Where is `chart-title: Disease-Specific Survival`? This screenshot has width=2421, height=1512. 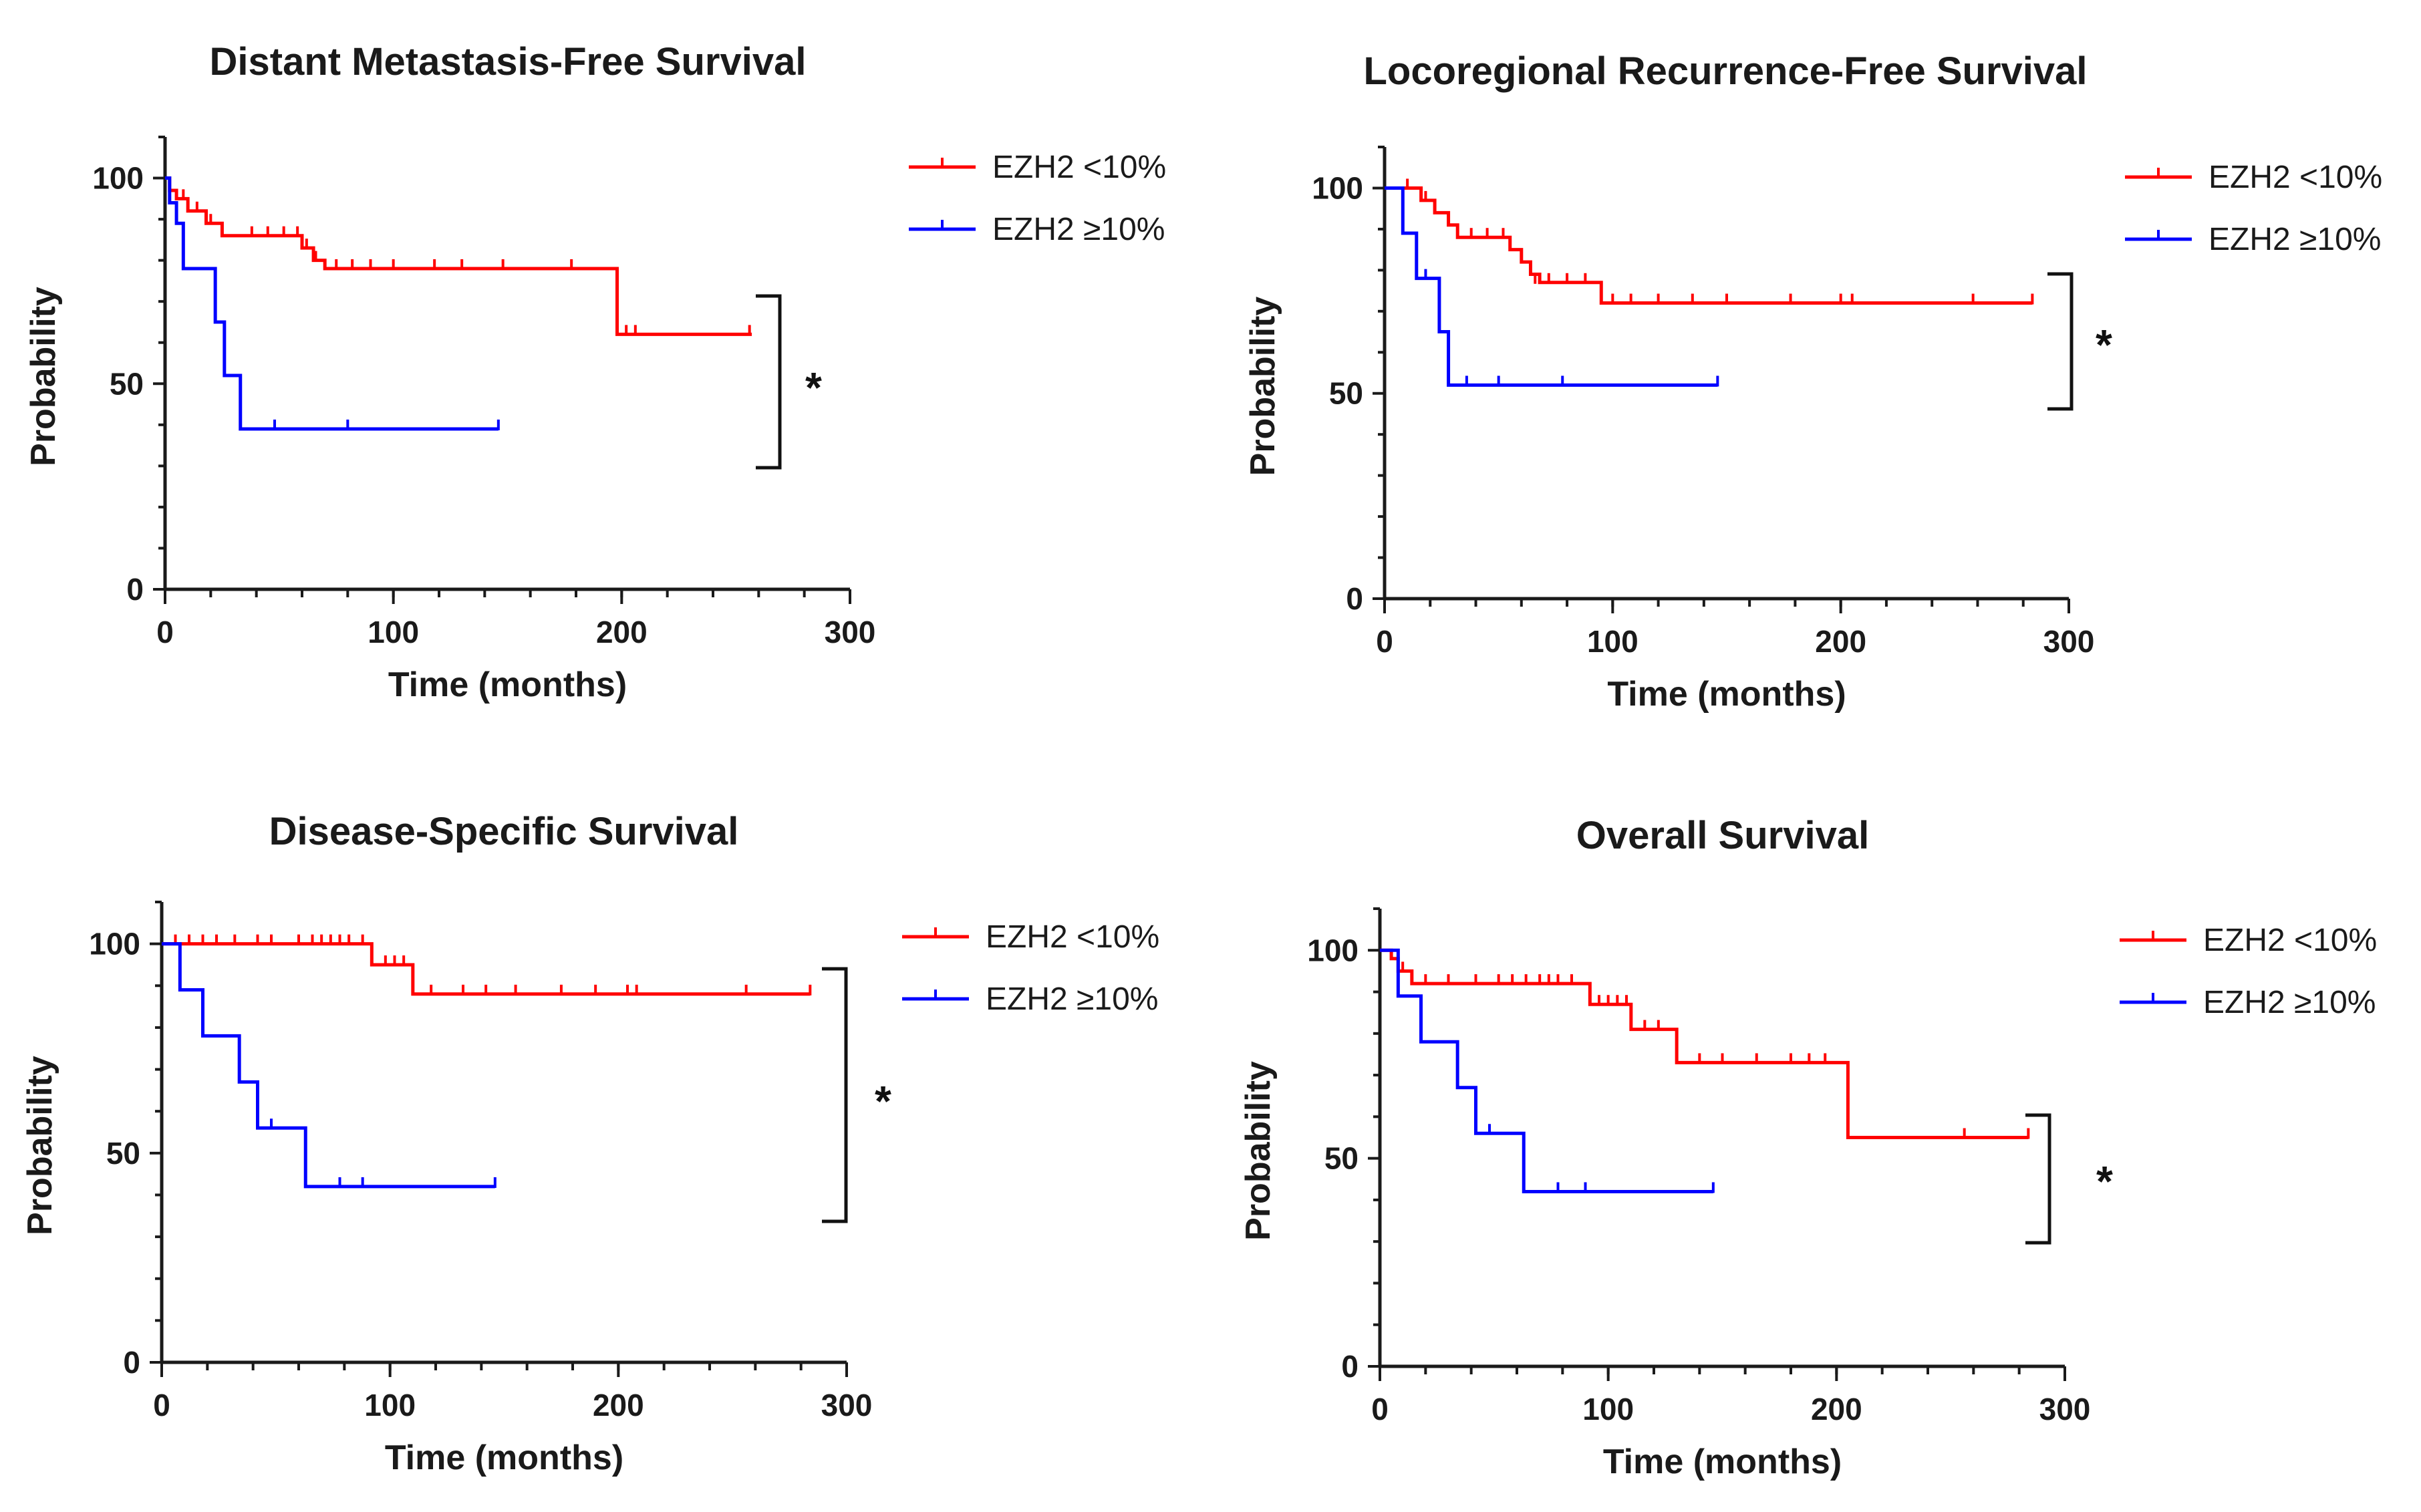
chart-title: Disease-Specific Survival is located at coordinates (504, 831).